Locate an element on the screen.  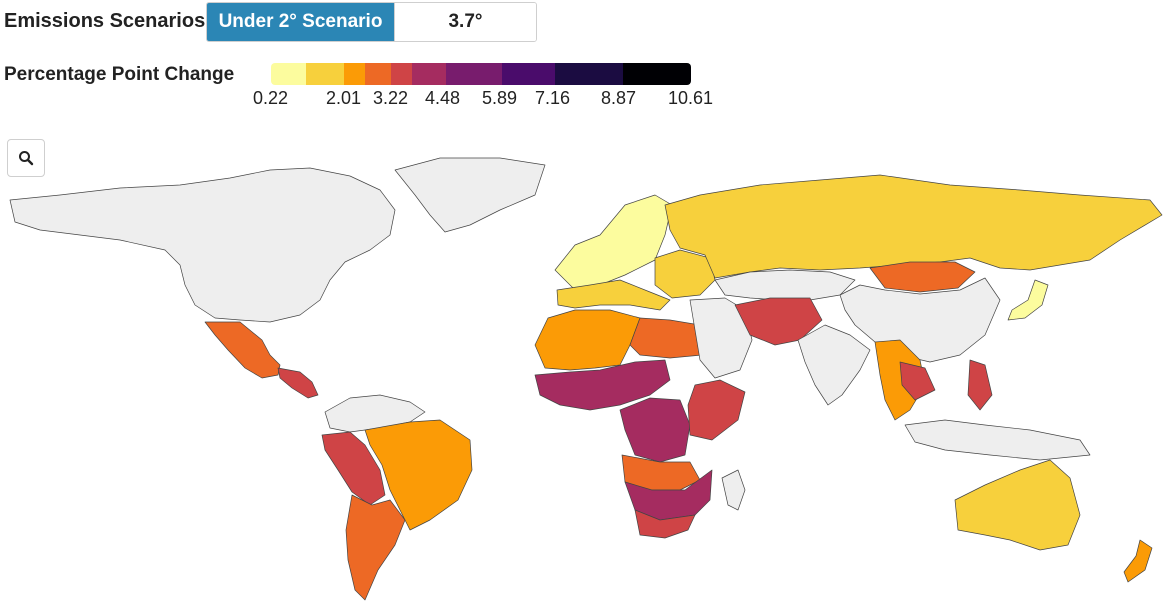
region-eastern-europe is located at coordinates (685, 274).